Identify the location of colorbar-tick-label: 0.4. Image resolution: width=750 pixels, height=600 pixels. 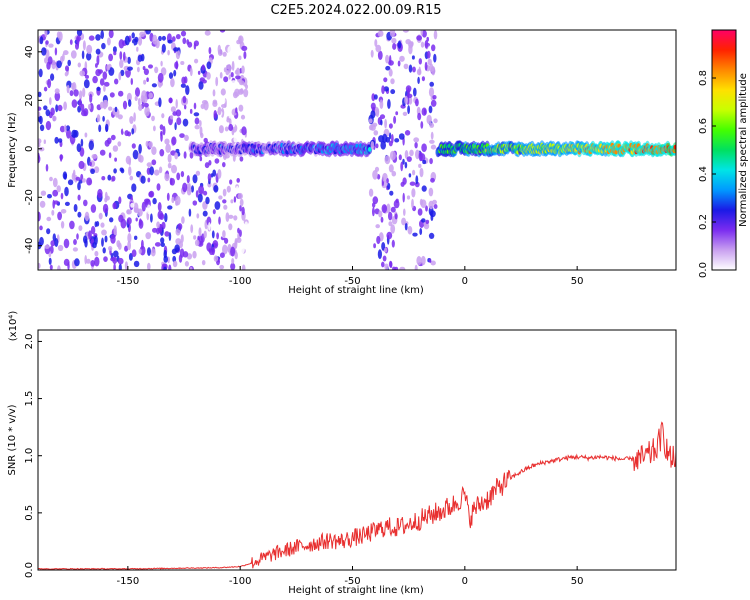
(703, 174).